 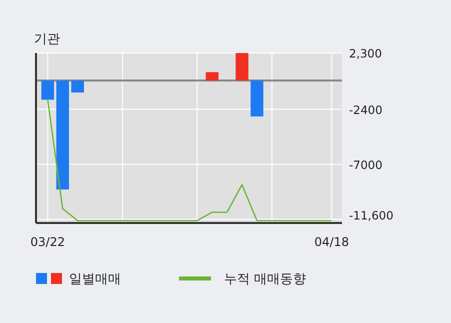 I want to click on chart-title: 기관, so click(x=47, y=39).